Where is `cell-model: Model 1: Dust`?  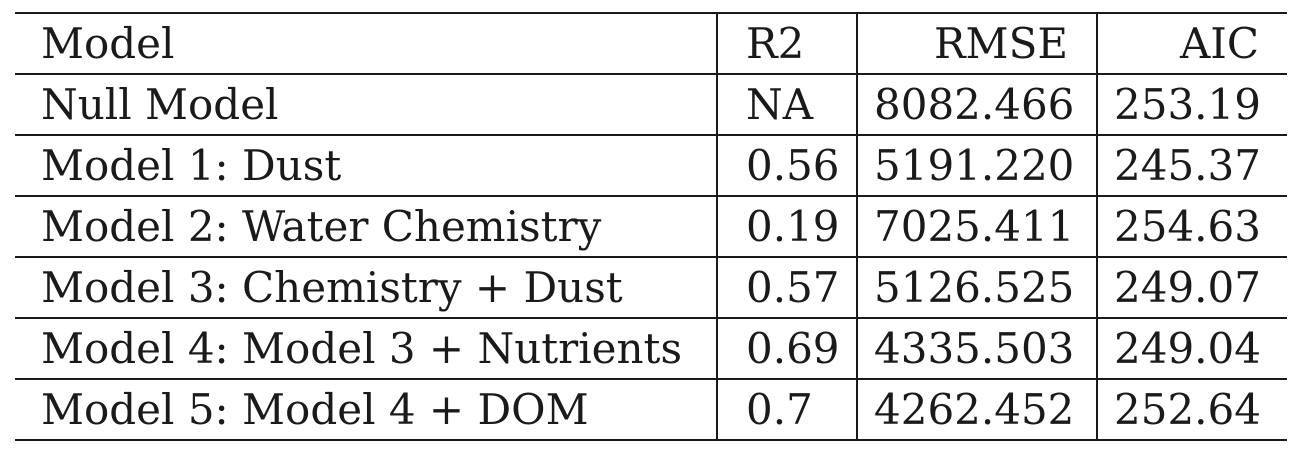 cell-model: Model 1: Dust is located at coordinates (366, 165).